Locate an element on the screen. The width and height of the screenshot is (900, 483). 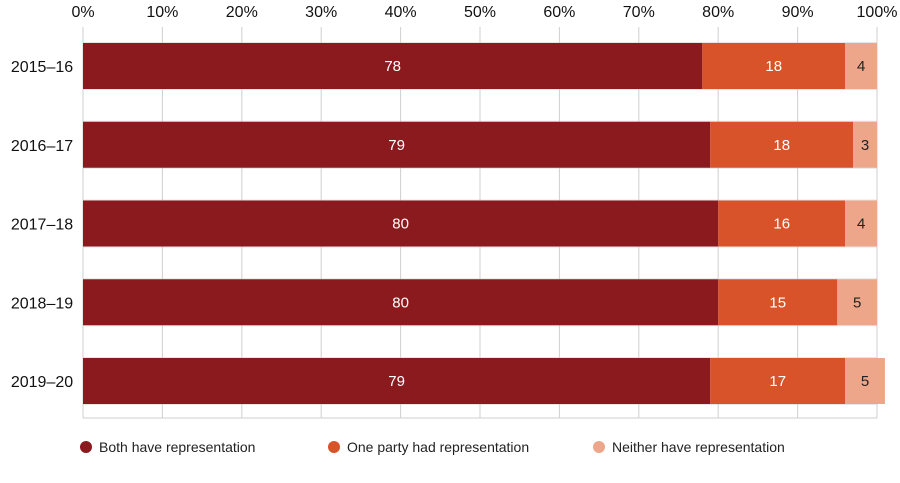
x-tick-label: 30% is located at coordinates (321, 12).